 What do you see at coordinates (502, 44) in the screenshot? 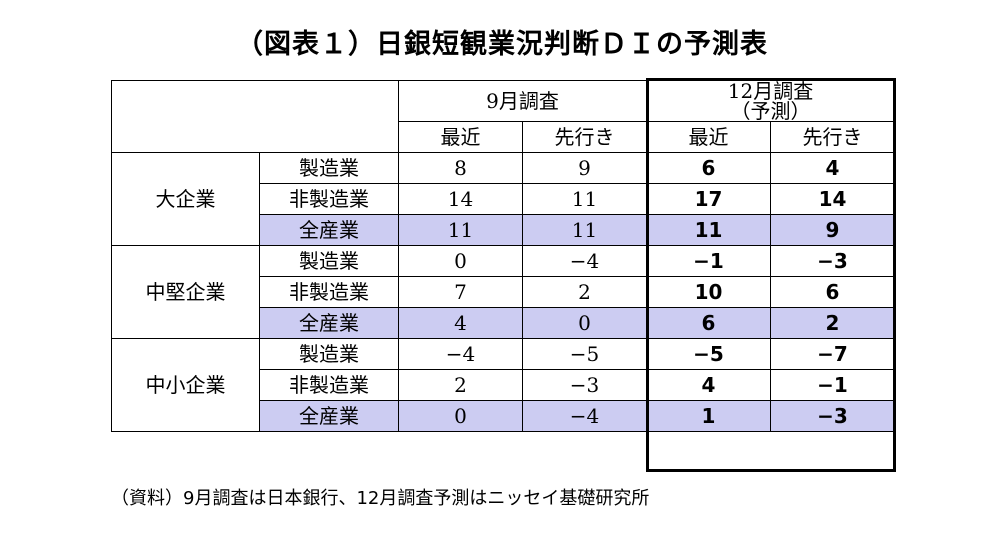
I see `page-title: （図表１）日銀短観業況判断ＤＩの予測表` at bounding box center [502, 44].